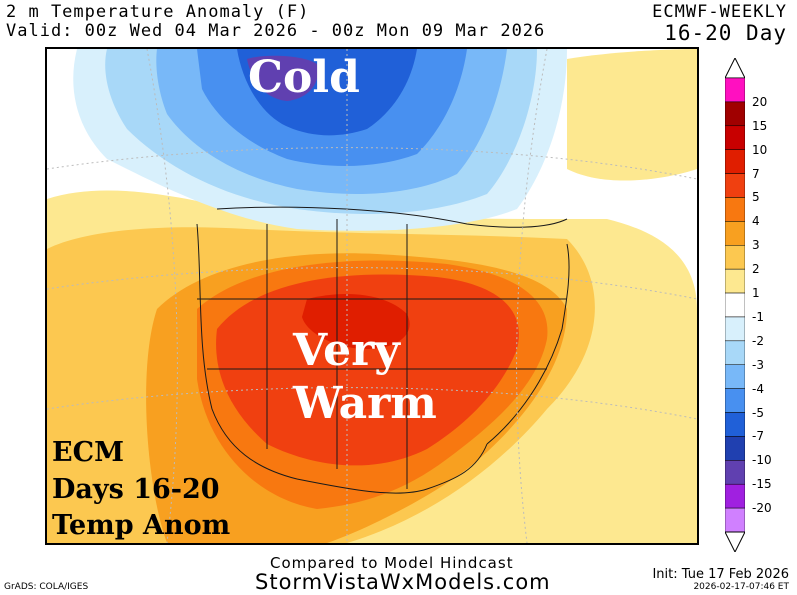  What do you see at coordinates (735, 541) in the screenshot?
I see `legend-arrow-bottom` at bounding box center [735, 541].